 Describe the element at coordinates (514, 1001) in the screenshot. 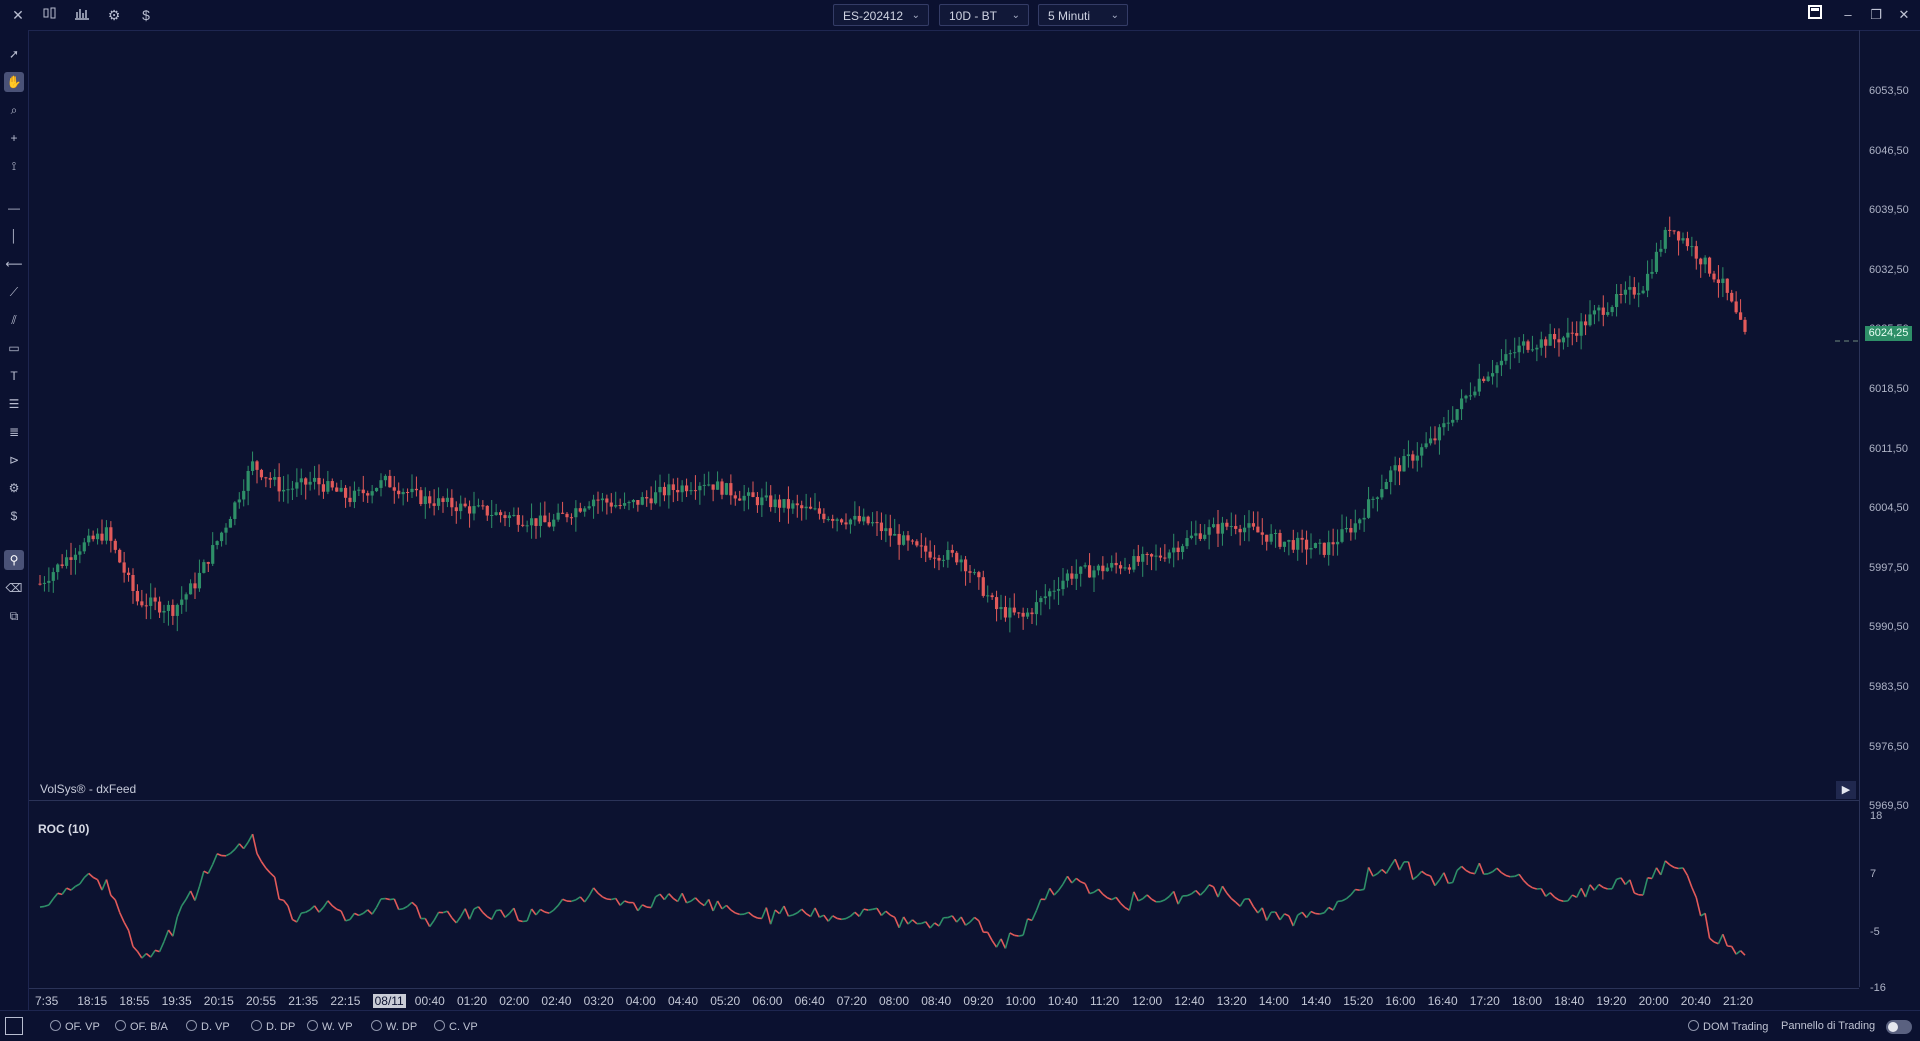

I see `time-tick-label: 02:00` at that location.